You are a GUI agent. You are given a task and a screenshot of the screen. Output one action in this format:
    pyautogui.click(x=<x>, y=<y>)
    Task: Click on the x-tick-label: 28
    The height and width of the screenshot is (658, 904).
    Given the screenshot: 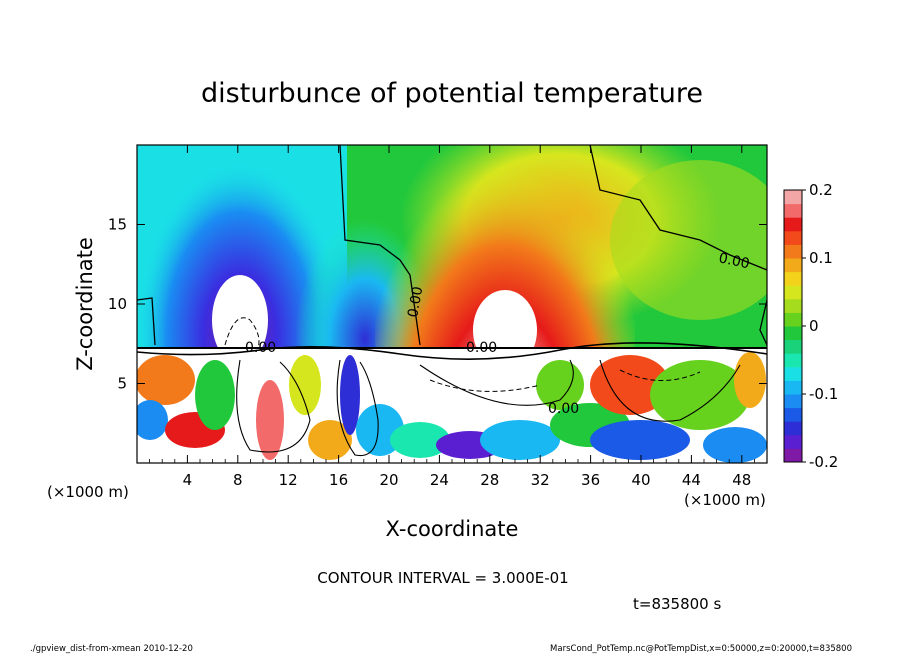 What is the action you would take?
    pyautogui.click(x=489, y=480)
    